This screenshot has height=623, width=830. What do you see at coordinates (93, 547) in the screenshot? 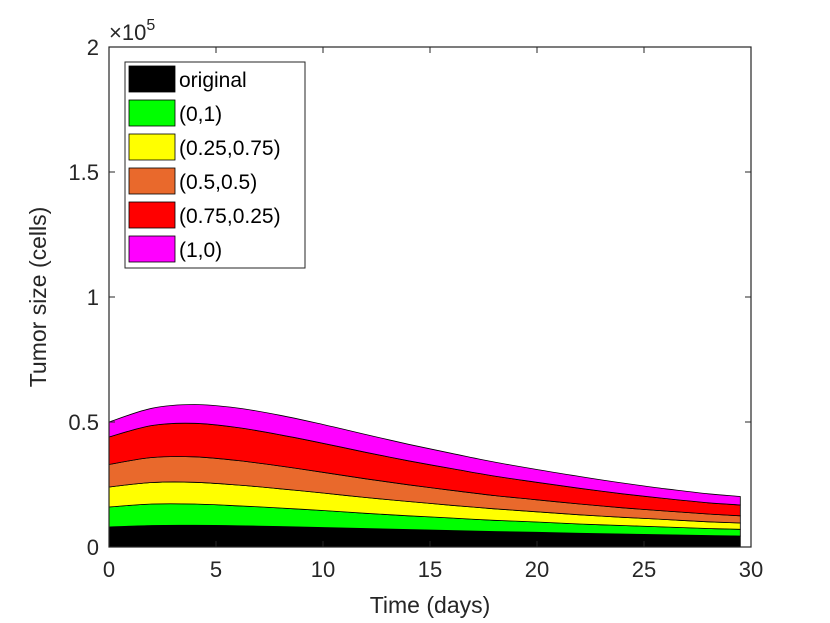
I see `y-tick-label: 0` at bounding box center [93, 547].